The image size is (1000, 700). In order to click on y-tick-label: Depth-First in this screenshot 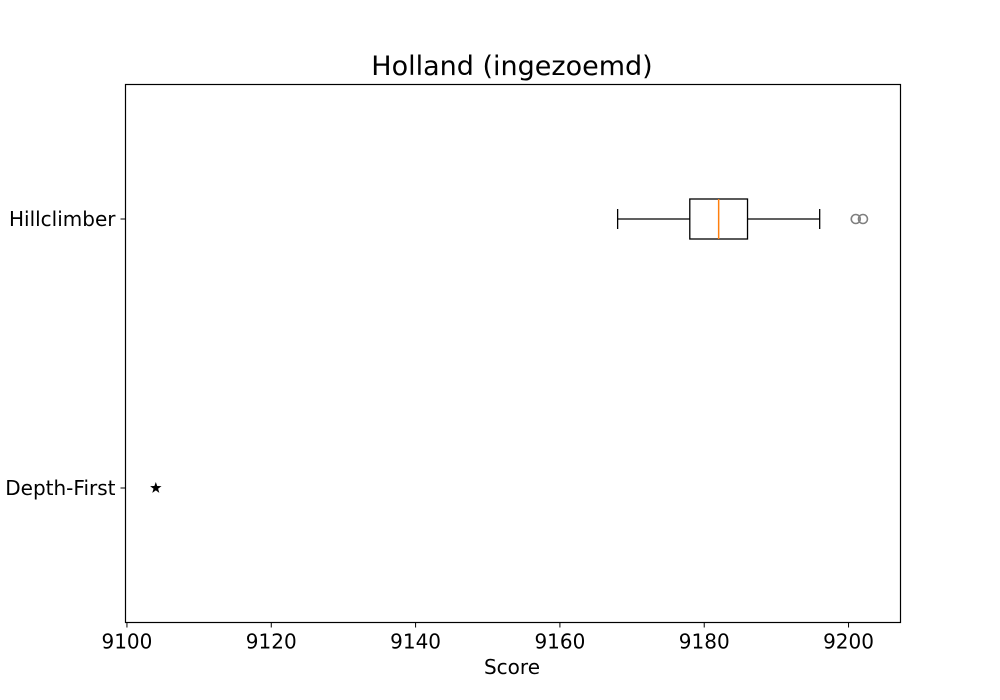, I will do `click(60, 488)`.